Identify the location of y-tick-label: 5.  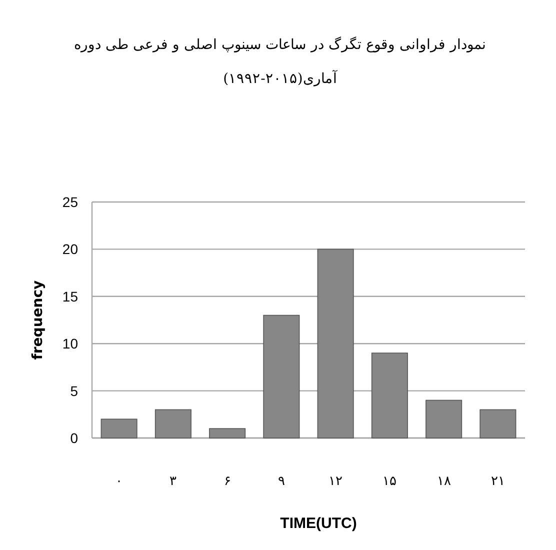
(74, 390).